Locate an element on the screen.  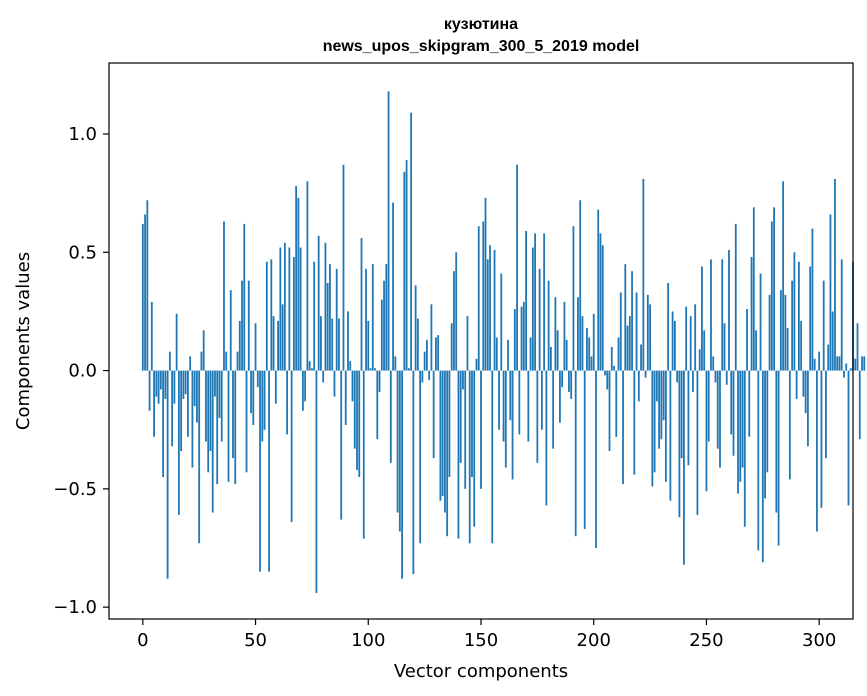
x-tick-label: 250 is located at coordinates (706, 640).